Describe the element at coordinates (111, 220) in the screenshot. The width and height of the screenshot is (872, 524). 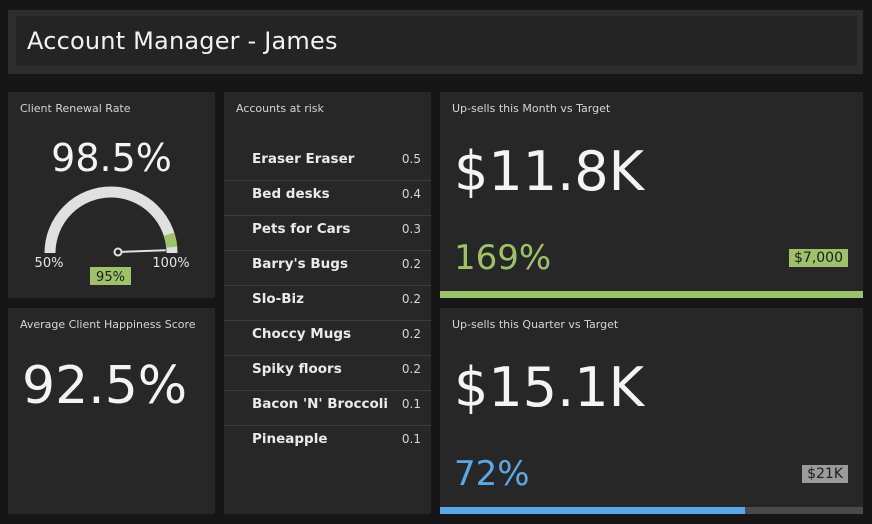
I see `gauge-track` at that location.